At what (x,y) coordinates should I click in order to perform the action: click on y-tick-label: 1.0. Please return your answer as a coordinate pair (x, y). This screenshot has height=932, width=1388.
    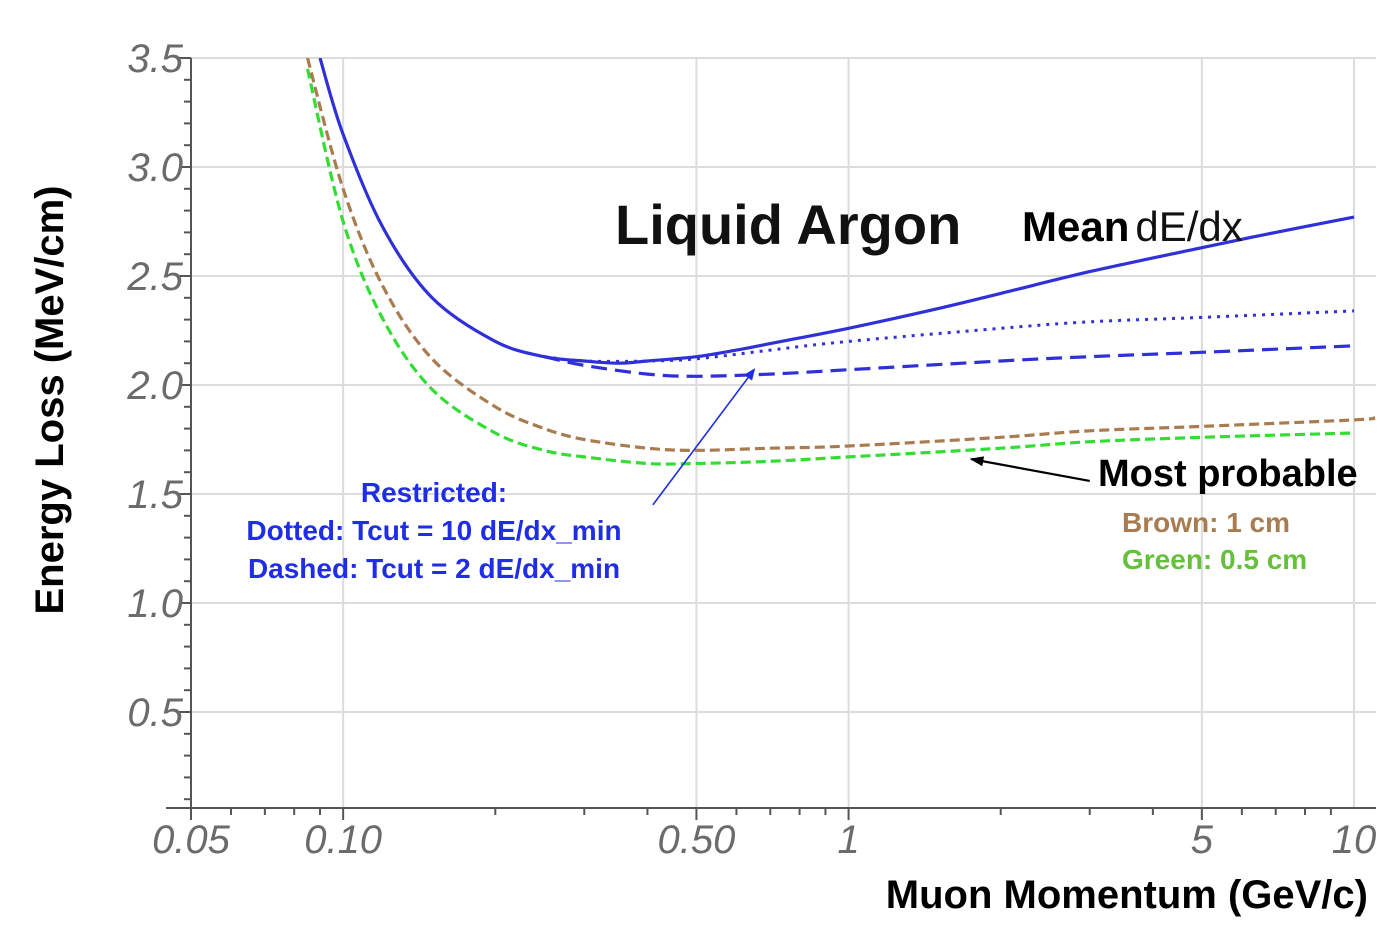
    Looking at the image, I should click on (155, 604).